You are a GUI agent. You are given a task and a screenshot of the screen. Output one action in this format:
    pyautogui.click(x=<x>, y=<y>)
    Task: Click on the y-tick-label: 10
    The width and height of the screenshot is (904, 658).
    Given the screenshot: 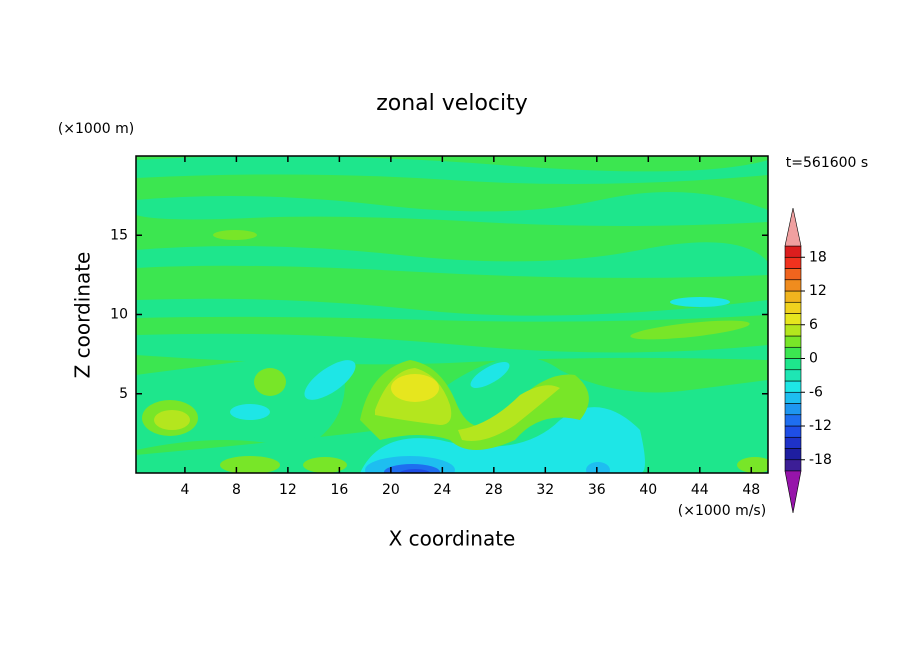 What is the action you would take?
    pyautogui.click(x=119, y=315)
    